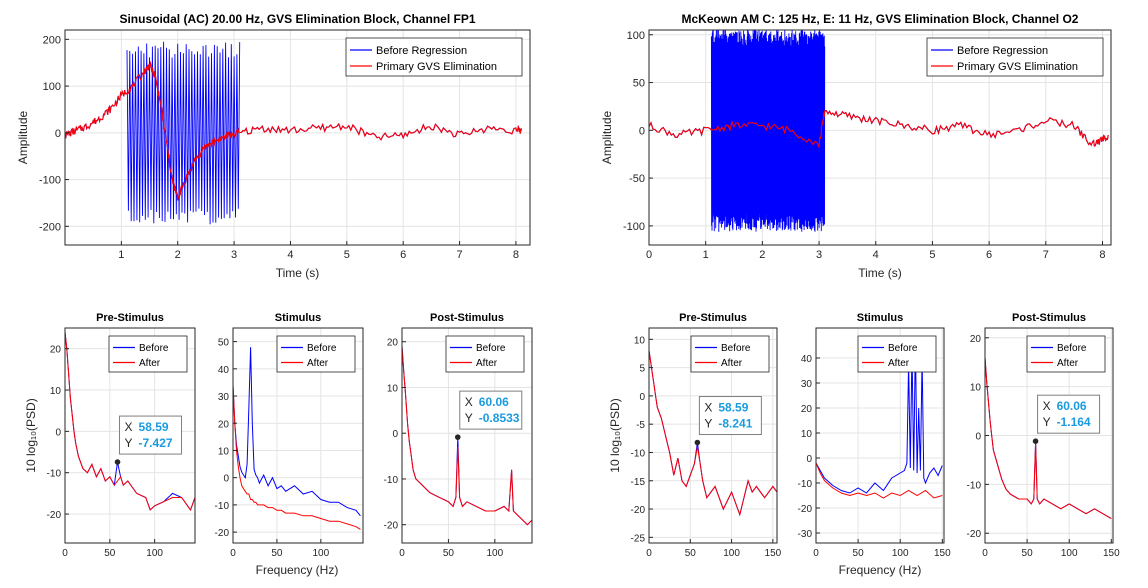  What do you see at coordinates (156, 443) in the screenshot?
I see `datatip-y-value: -7.427` at bounding box center [156, 443].